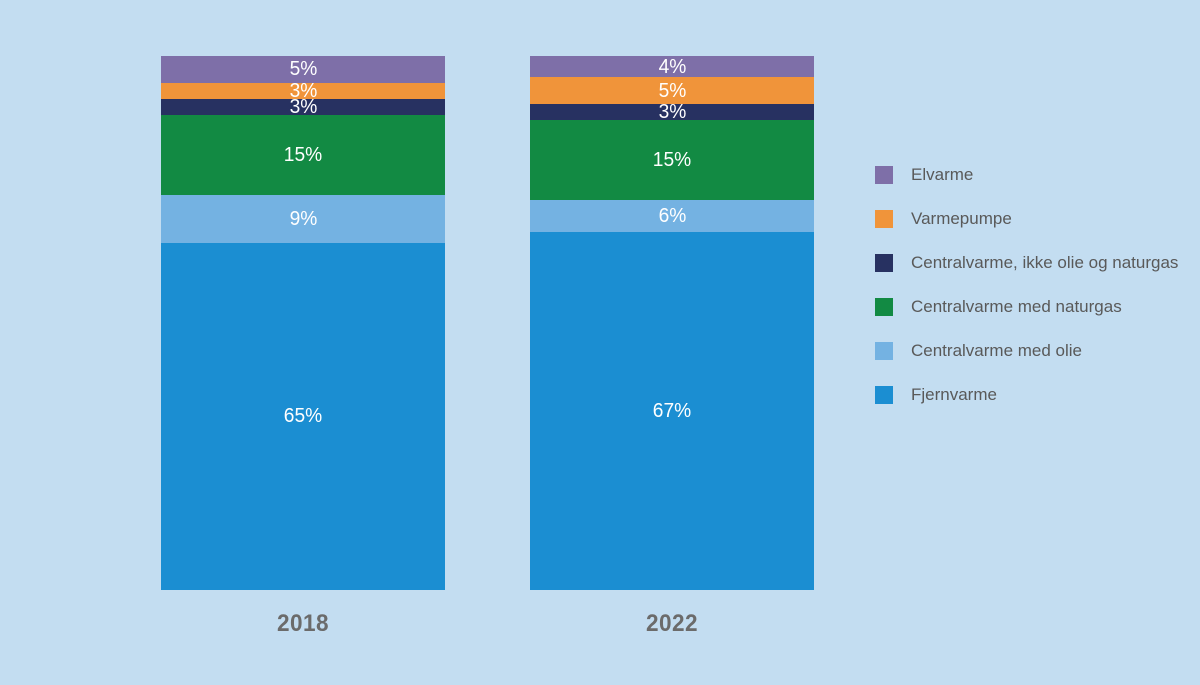 Image resolution: width=1200 pixels, height=685 pixels. I want to click on legend-label: Centralvarme, ikke olie og naturgas, so click(1045, 262).